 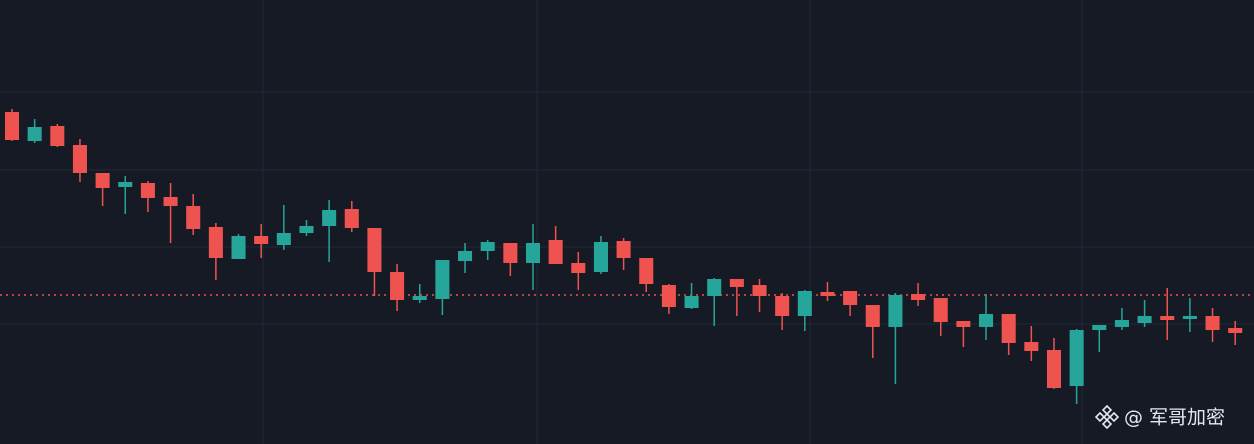 I want to click on logo, so click(x=1107, y=417).